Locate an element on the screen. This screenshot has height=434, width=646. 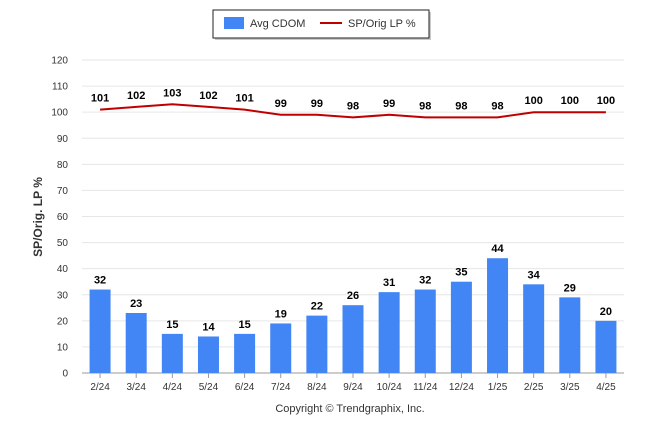
legend-swatch-bar is located at coordinates (234, 23).